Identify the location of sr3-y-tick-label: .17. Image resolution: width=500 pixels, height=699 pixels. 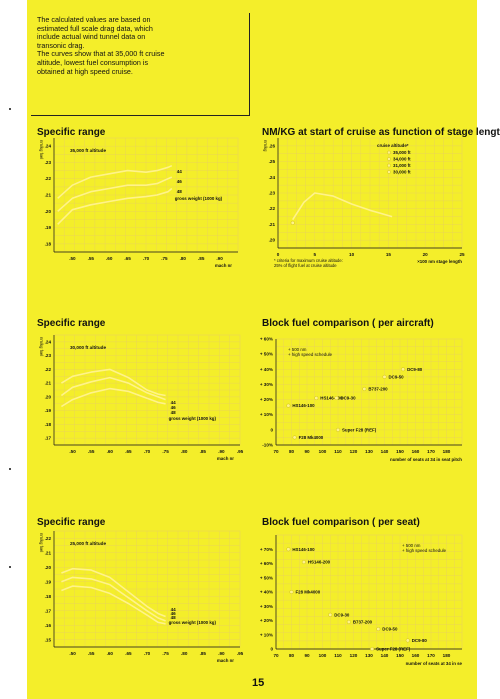
(48, 610).